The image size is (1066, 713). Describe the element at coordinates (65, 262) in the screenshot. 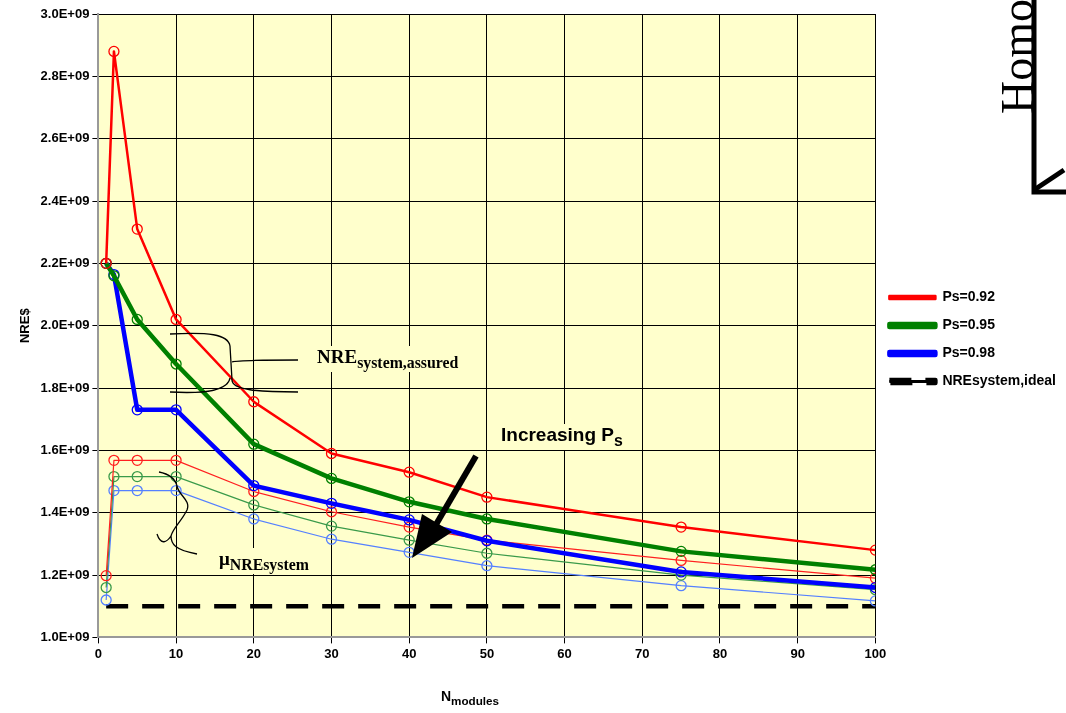

I see `y-tick-label: 2.2E+09` at that location.